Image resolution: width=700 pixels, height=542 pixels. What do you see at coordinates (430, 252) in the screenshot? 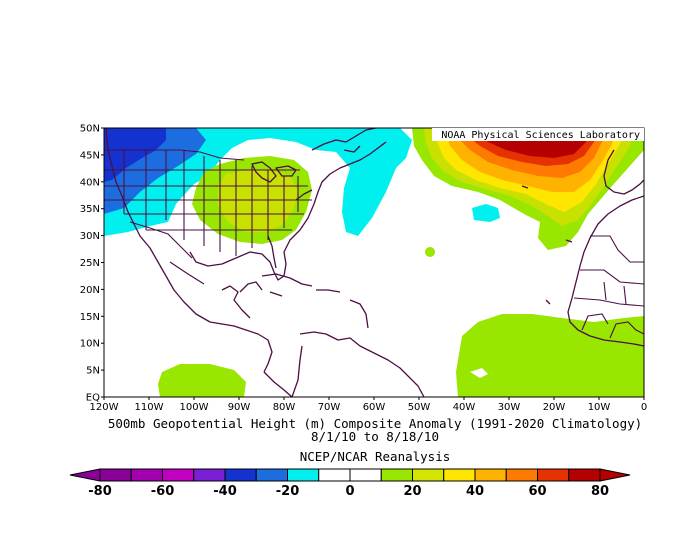
I see `anomaly-green-dot` at bounding box center [430, 252].